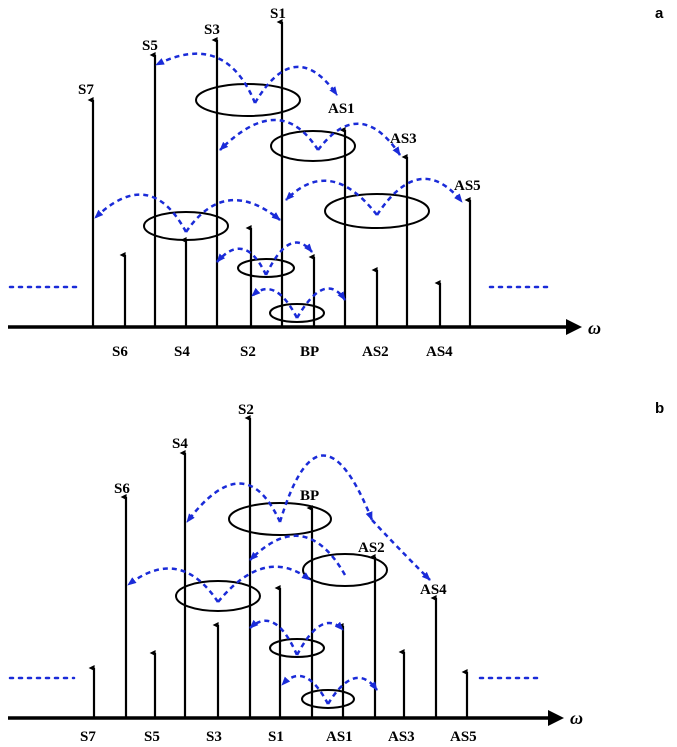  Describe the element at coordinates (152, 737) in the screenshot. I see `panel-b-label-s5: S5` at that location.